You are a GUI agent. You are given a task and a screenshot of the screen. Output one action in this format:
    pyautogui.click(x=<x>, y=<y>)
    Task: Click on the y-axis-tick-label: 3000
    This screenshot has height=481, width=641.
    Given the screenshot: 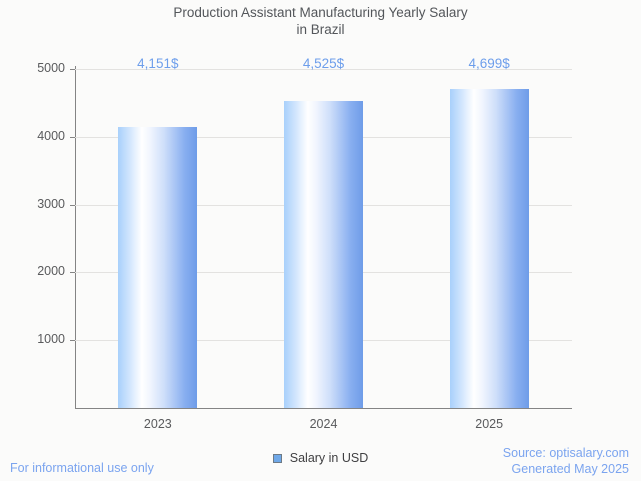 What is the action you would take?
    pyautogui.click(x=51, y=203)
    